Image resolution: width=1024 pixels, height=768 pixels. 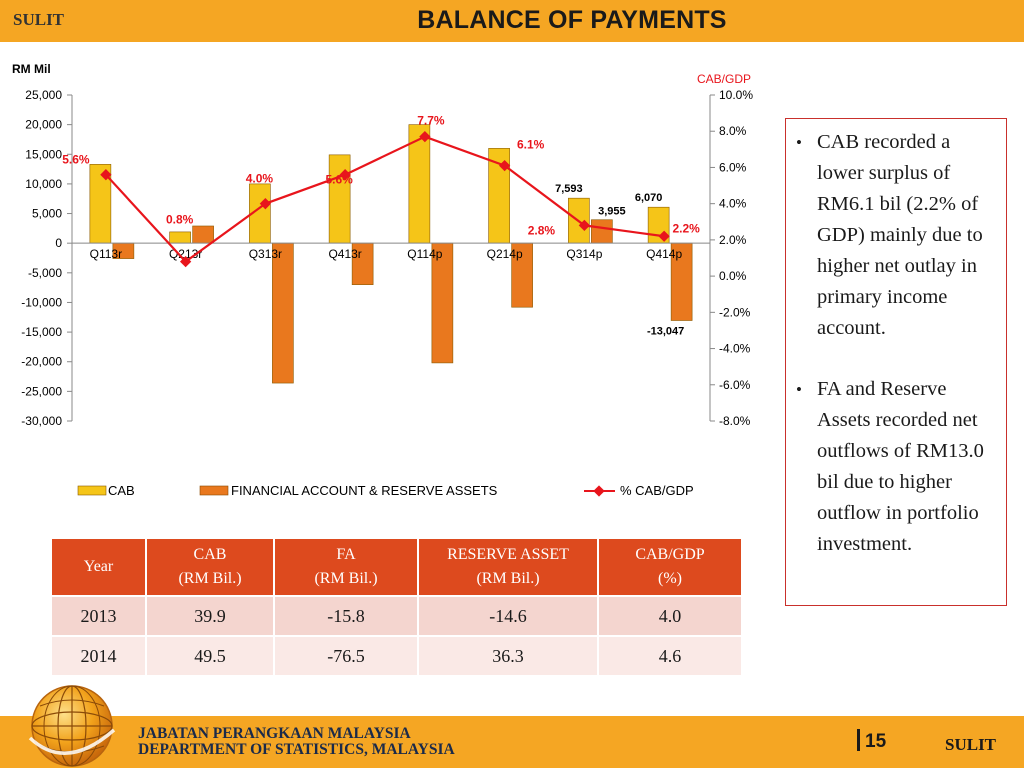 What do you see at coordinates (41, 332) in the screenshot?
I see `y-left-tick-label: -15,000` at bounding box center [41, 332].